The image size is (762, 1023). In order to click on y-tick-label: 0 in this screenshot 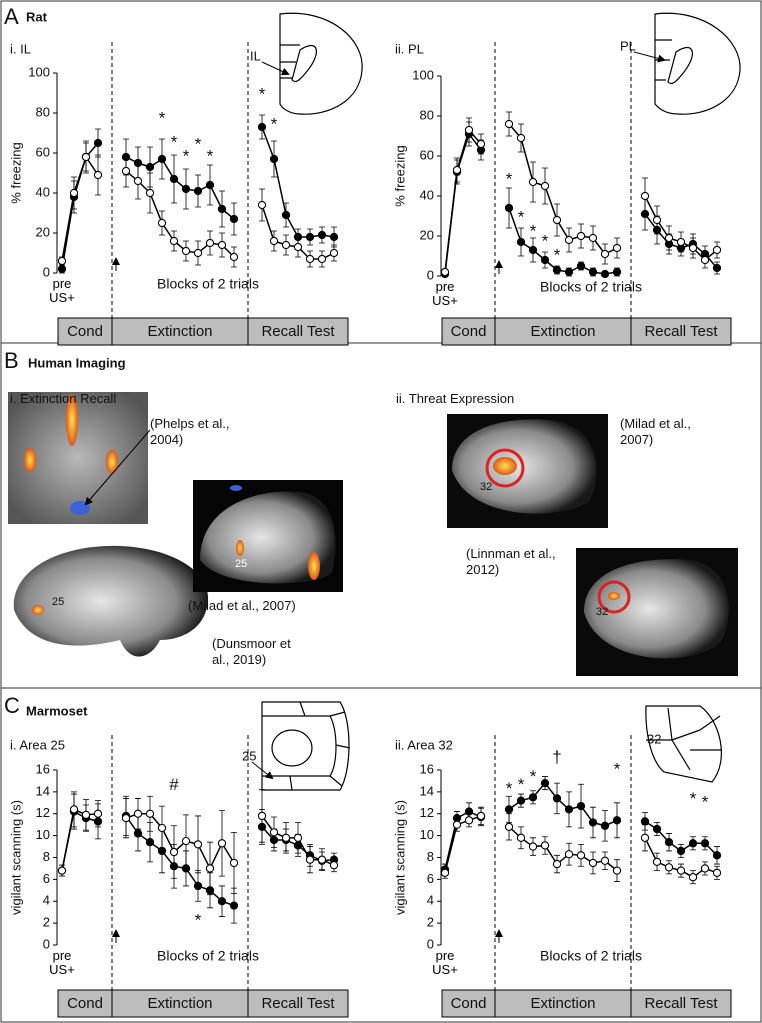, I will do `click(430, 274)`.